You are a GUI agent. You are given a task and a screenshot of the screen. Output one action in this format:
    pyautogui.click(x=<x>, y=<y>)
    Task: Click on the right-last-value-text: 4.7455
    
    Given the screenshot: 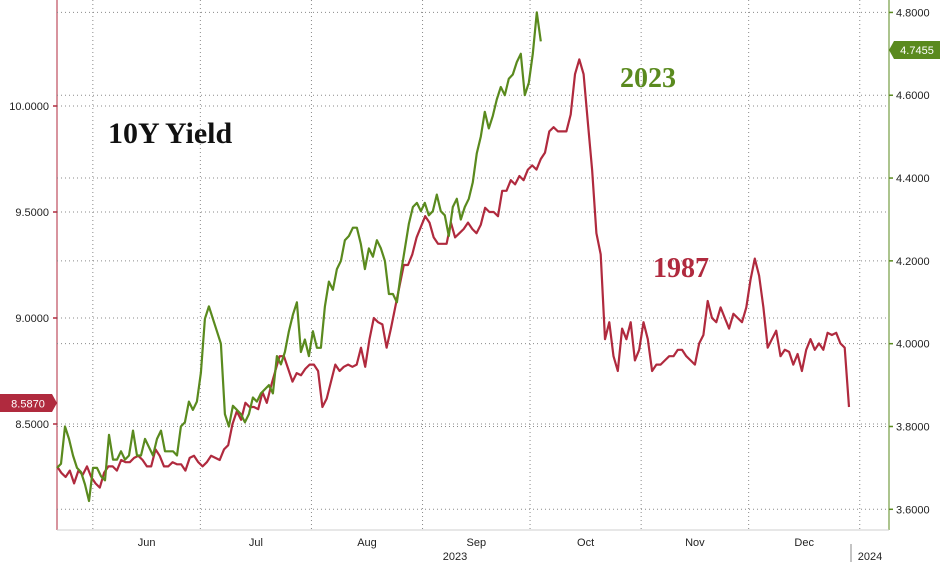 What is the action you would take?
    pyautogui.click(x=917, y=51)
    